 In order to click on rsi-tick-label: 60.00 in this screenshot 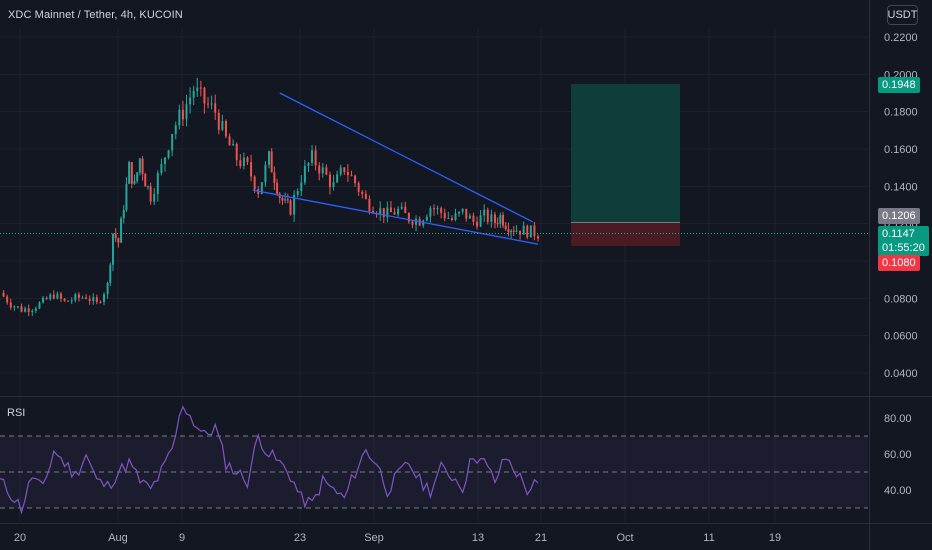, I will do `click(898, 455)`.